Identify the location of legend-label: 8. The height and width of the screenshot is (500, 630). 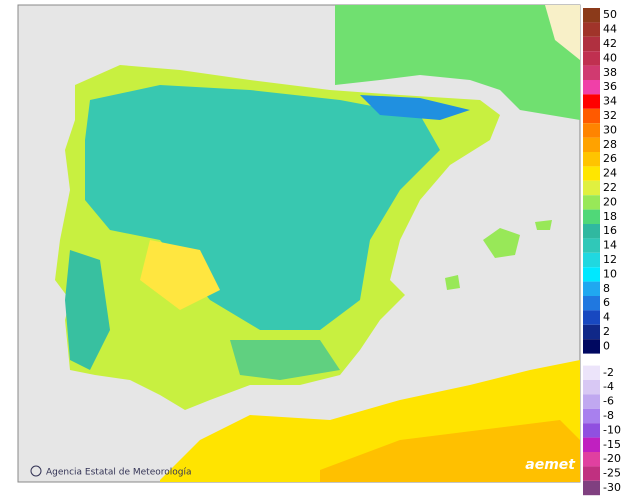
(606, 288).